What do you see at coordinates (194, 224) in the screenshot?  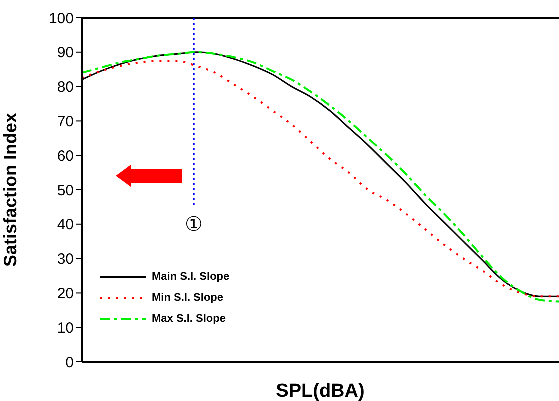 I see `annotation: ①` at bounding box center [194, 224].